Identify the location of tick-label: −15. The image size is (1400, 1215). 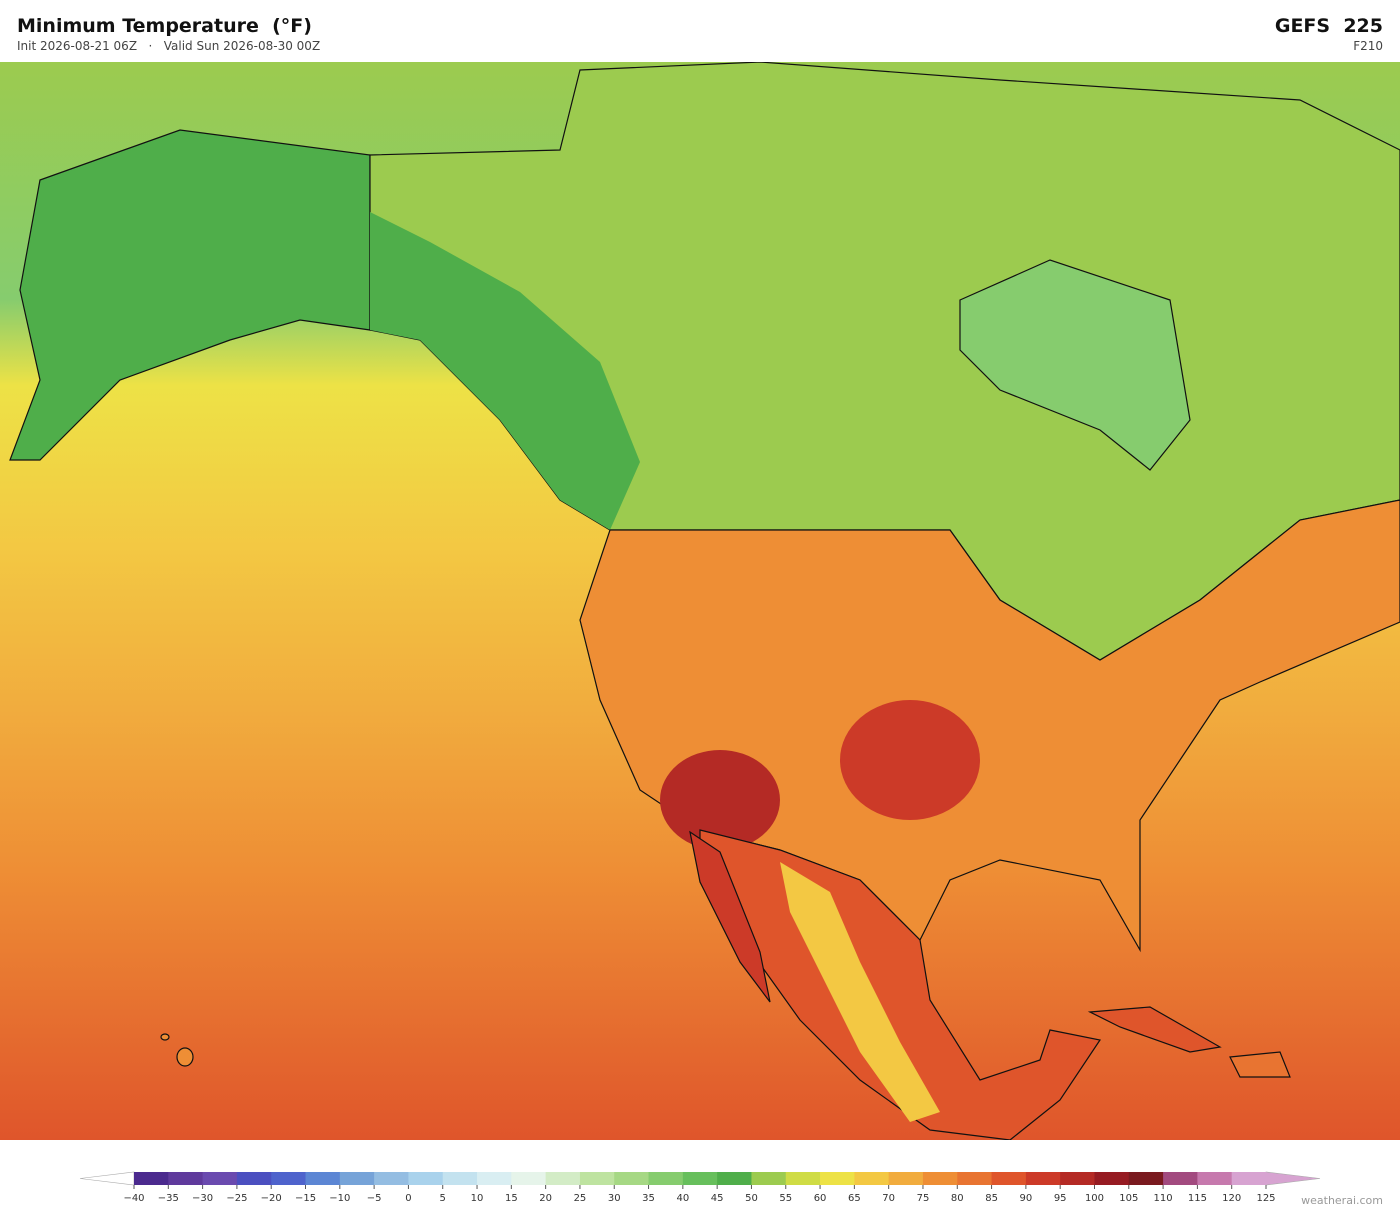
(305, 1198).